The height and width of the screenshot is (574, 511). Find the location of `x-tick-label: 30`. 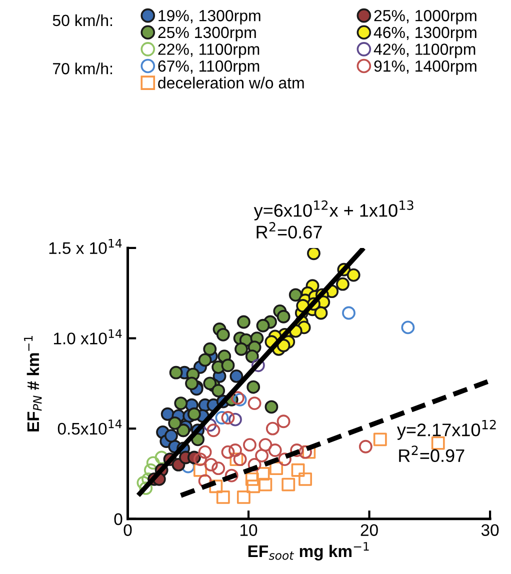

x-tick-label: 30 is located at coordinates (490, 530).